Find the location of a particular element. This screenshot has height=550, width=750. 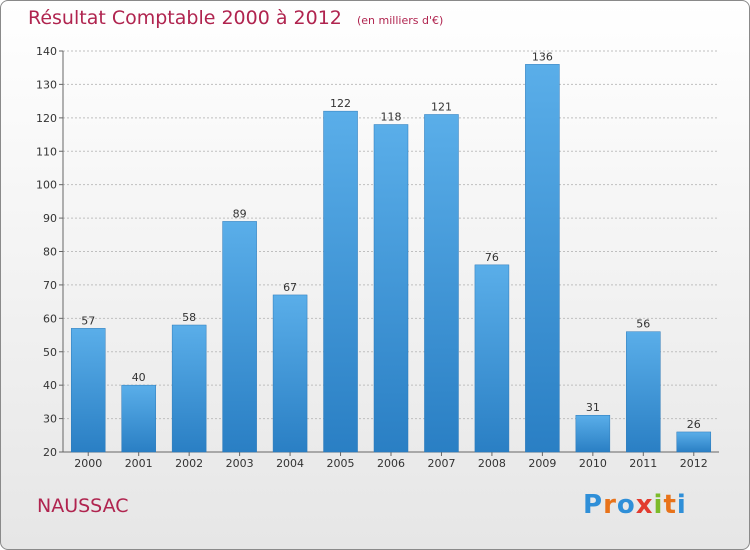

y-tick-label: 120 is located at coordinates (46, 118).